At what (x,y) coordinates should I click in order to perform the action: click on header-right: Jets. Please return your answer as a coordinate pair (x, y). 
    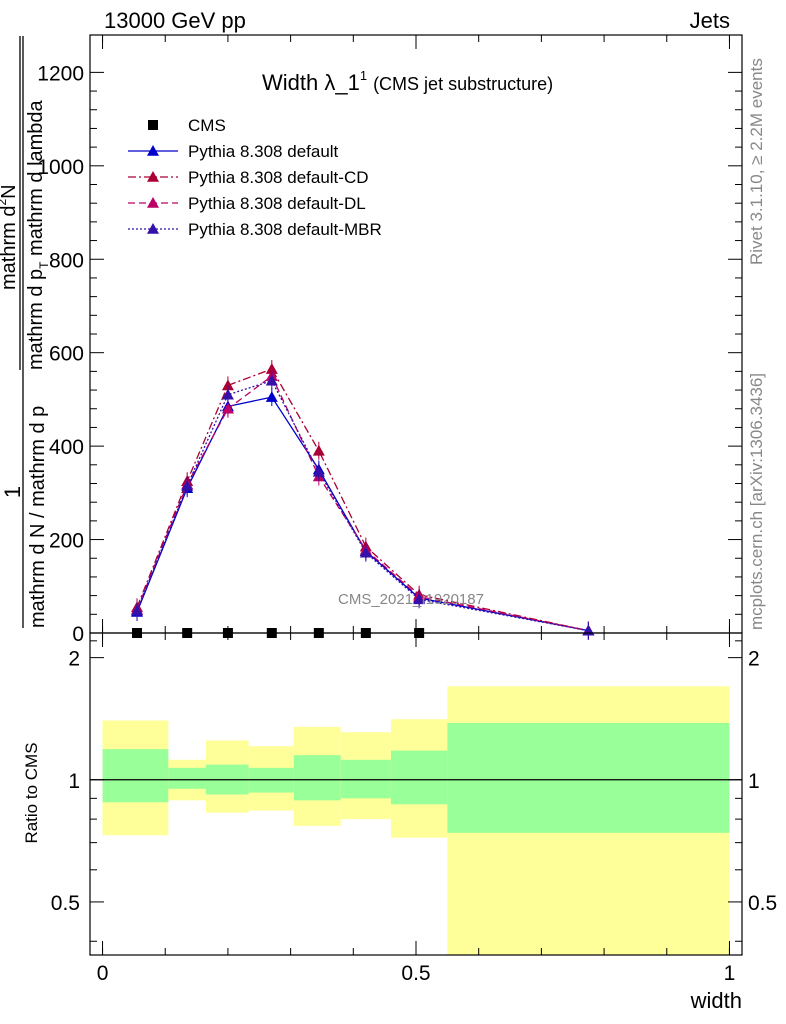
    Looking at the image, I should click on (710, 20).